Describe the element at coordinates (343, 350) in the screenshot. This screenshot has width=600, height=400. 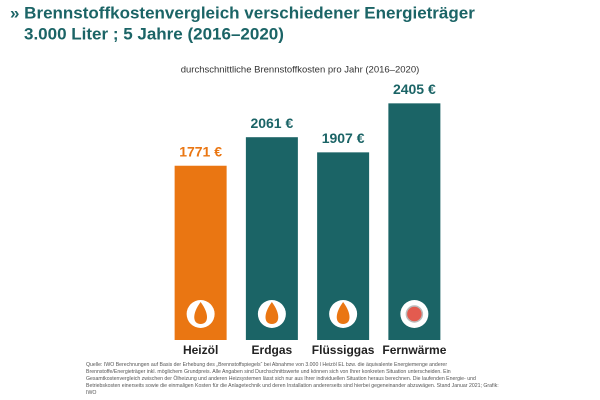
I see `x-tick-label: Flüssiggas` at that location.